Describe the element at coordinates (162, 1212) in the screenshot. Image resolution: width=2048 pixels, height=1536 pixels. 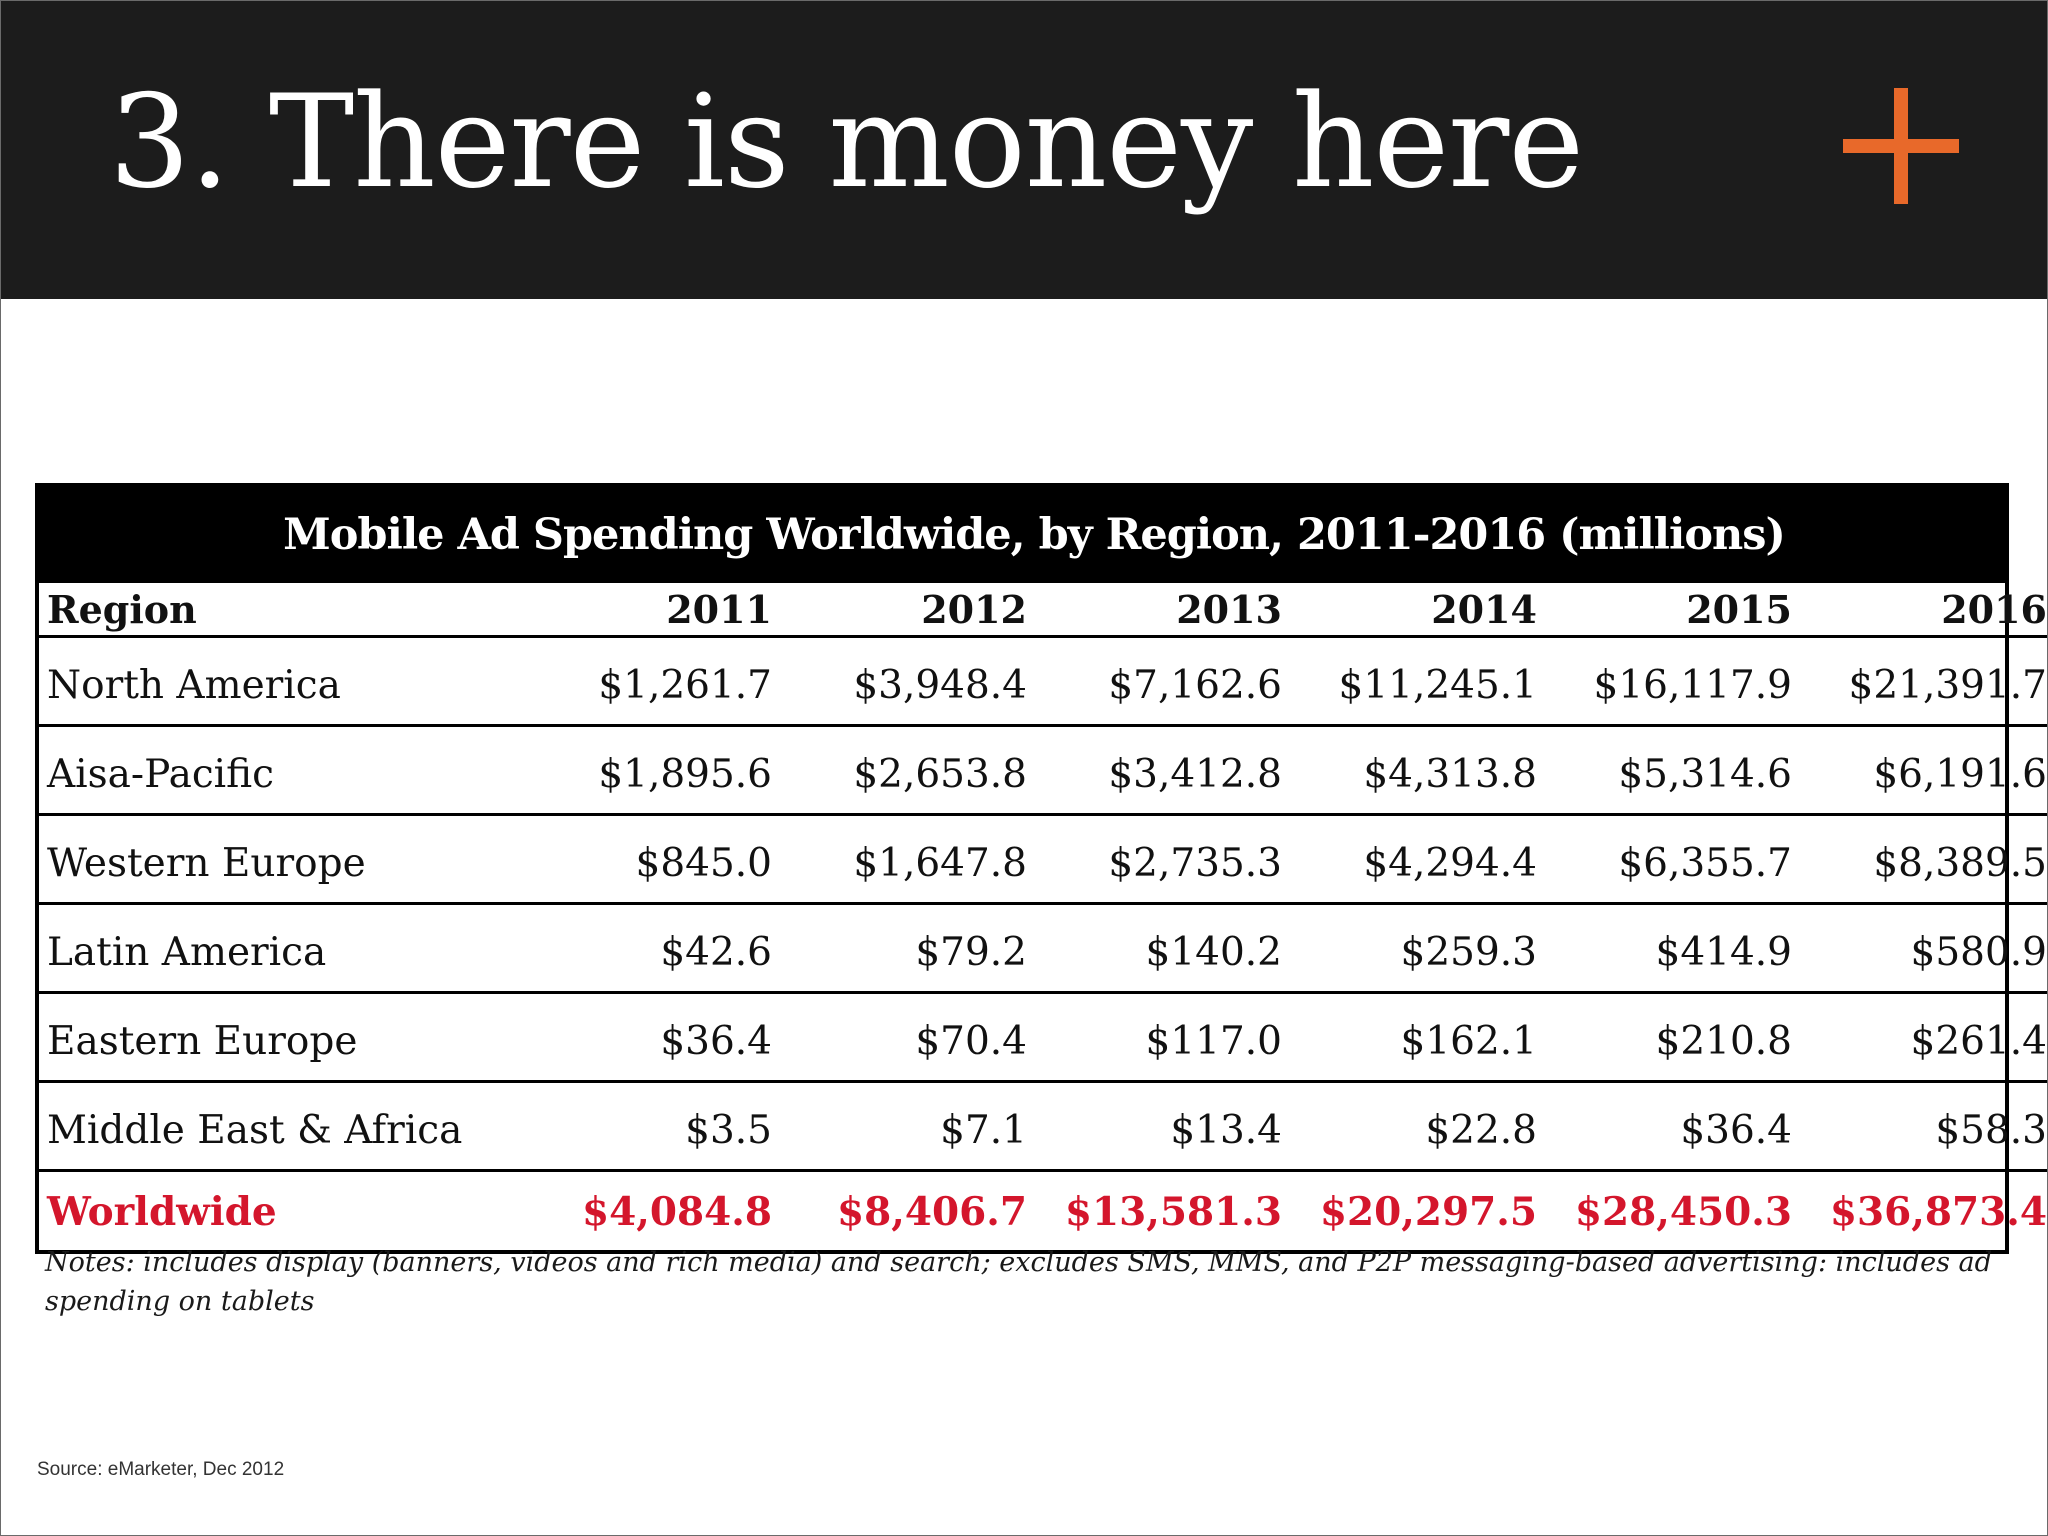
I see `total-label-cell: Worldwide` at that location.